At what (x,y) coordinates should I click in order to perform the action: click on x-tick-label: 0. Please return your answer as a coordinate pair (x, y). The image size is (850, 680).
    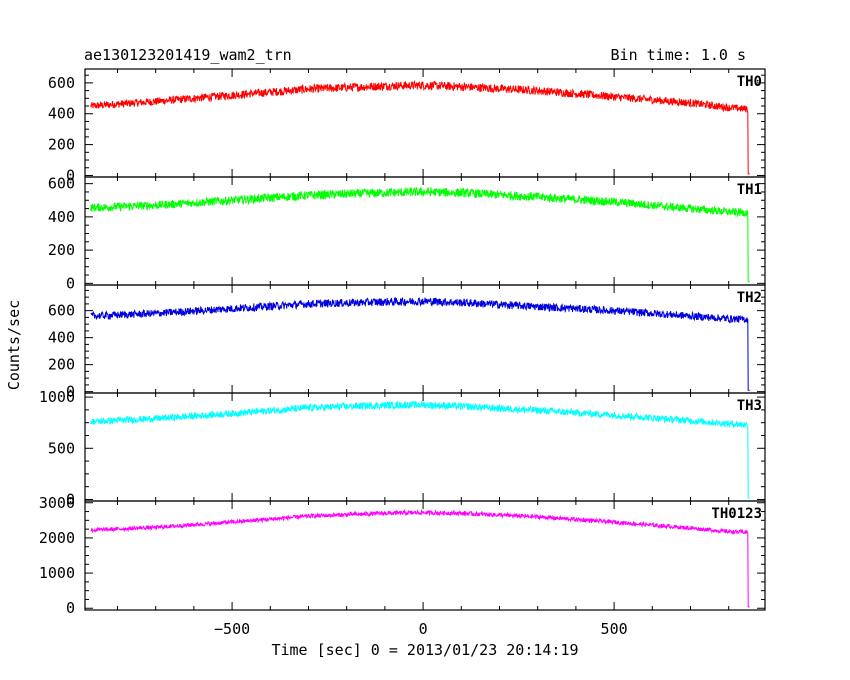
    Looking at the image, I should click on (423, 629).